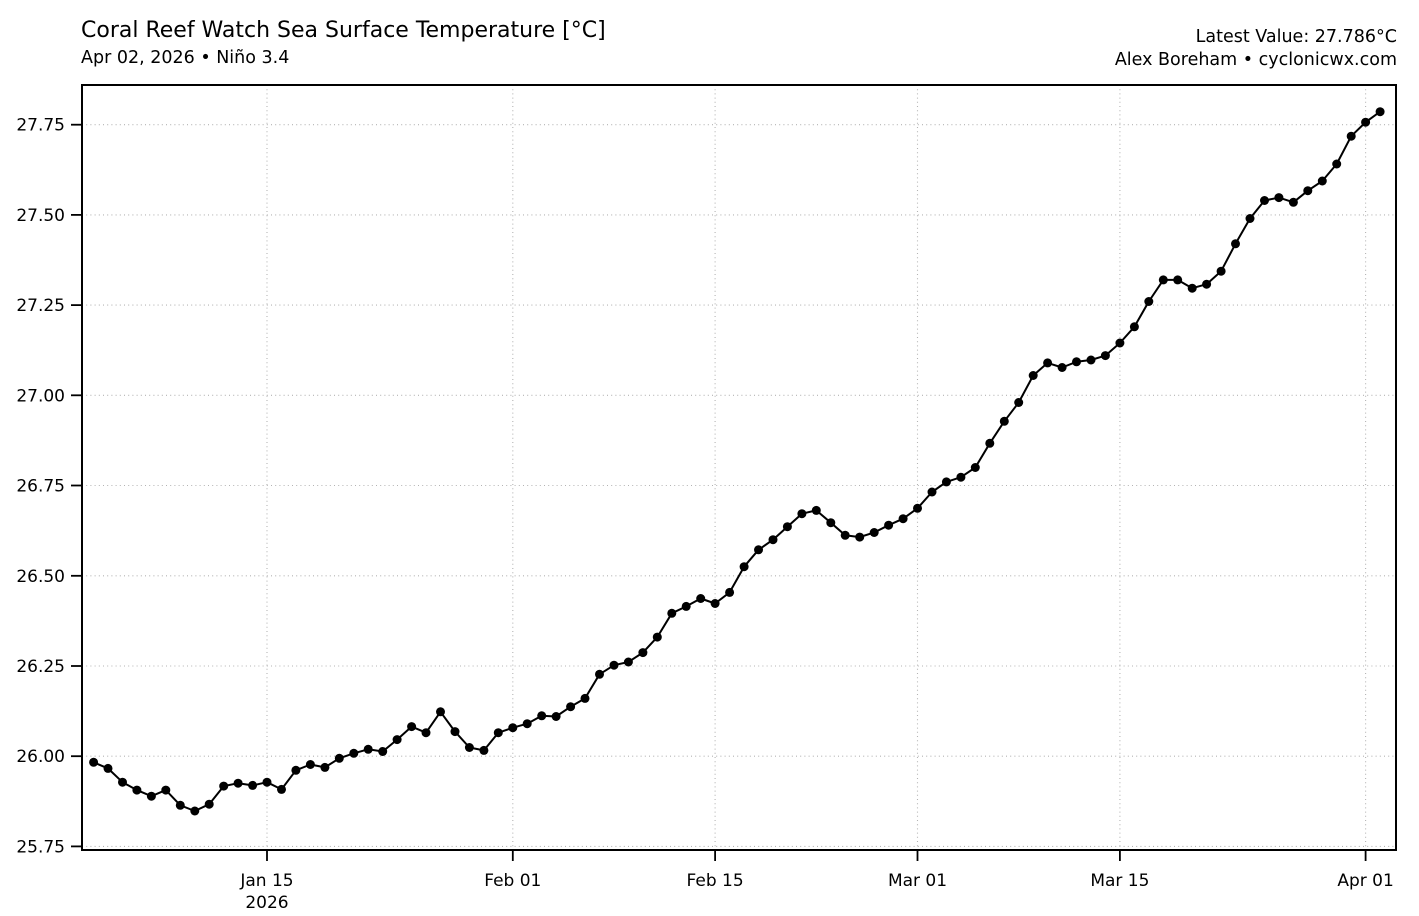  Describe the element at coordinates (1255, 60) in the screenshot. I see `credit-label: Alex Boreham • cyclonicwx.com` at that location.